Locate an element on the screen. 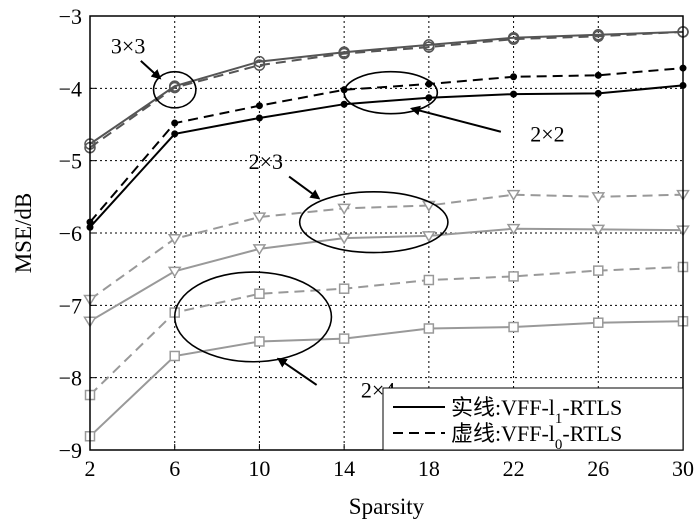 The width and height of the screenshot is (700, 525). y-tick-label: −9 is located at coordinates (70, 450).